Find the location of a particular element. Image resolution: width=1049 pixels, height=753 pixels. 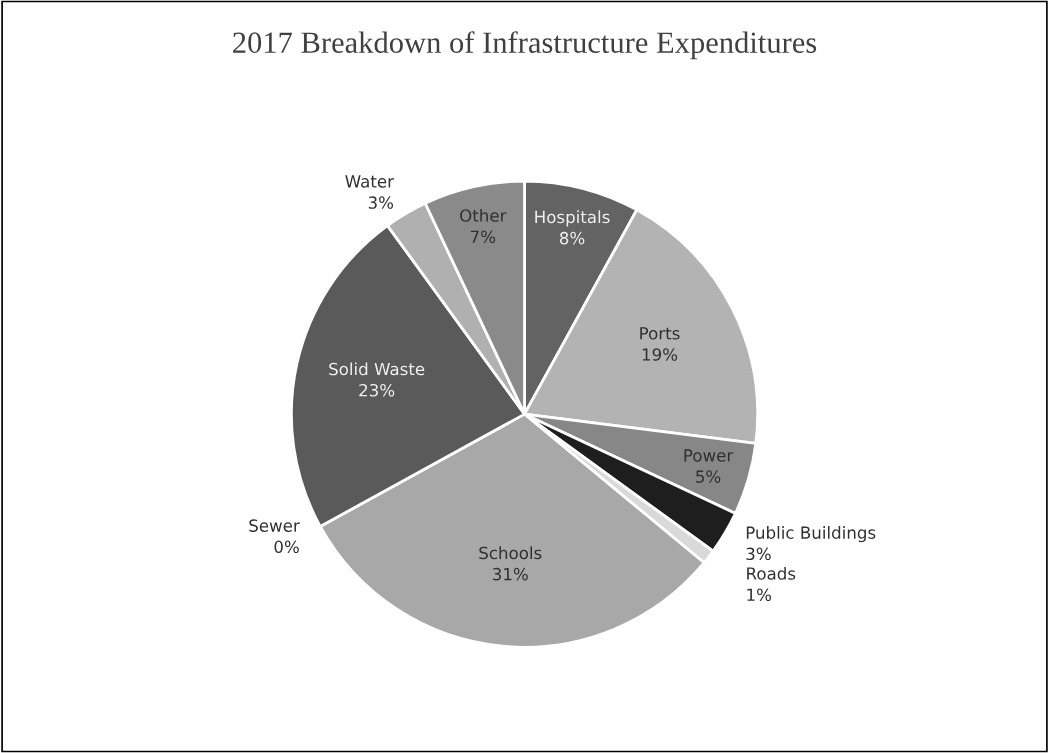

slice-label: Ports is located at coordinates (660, 333).